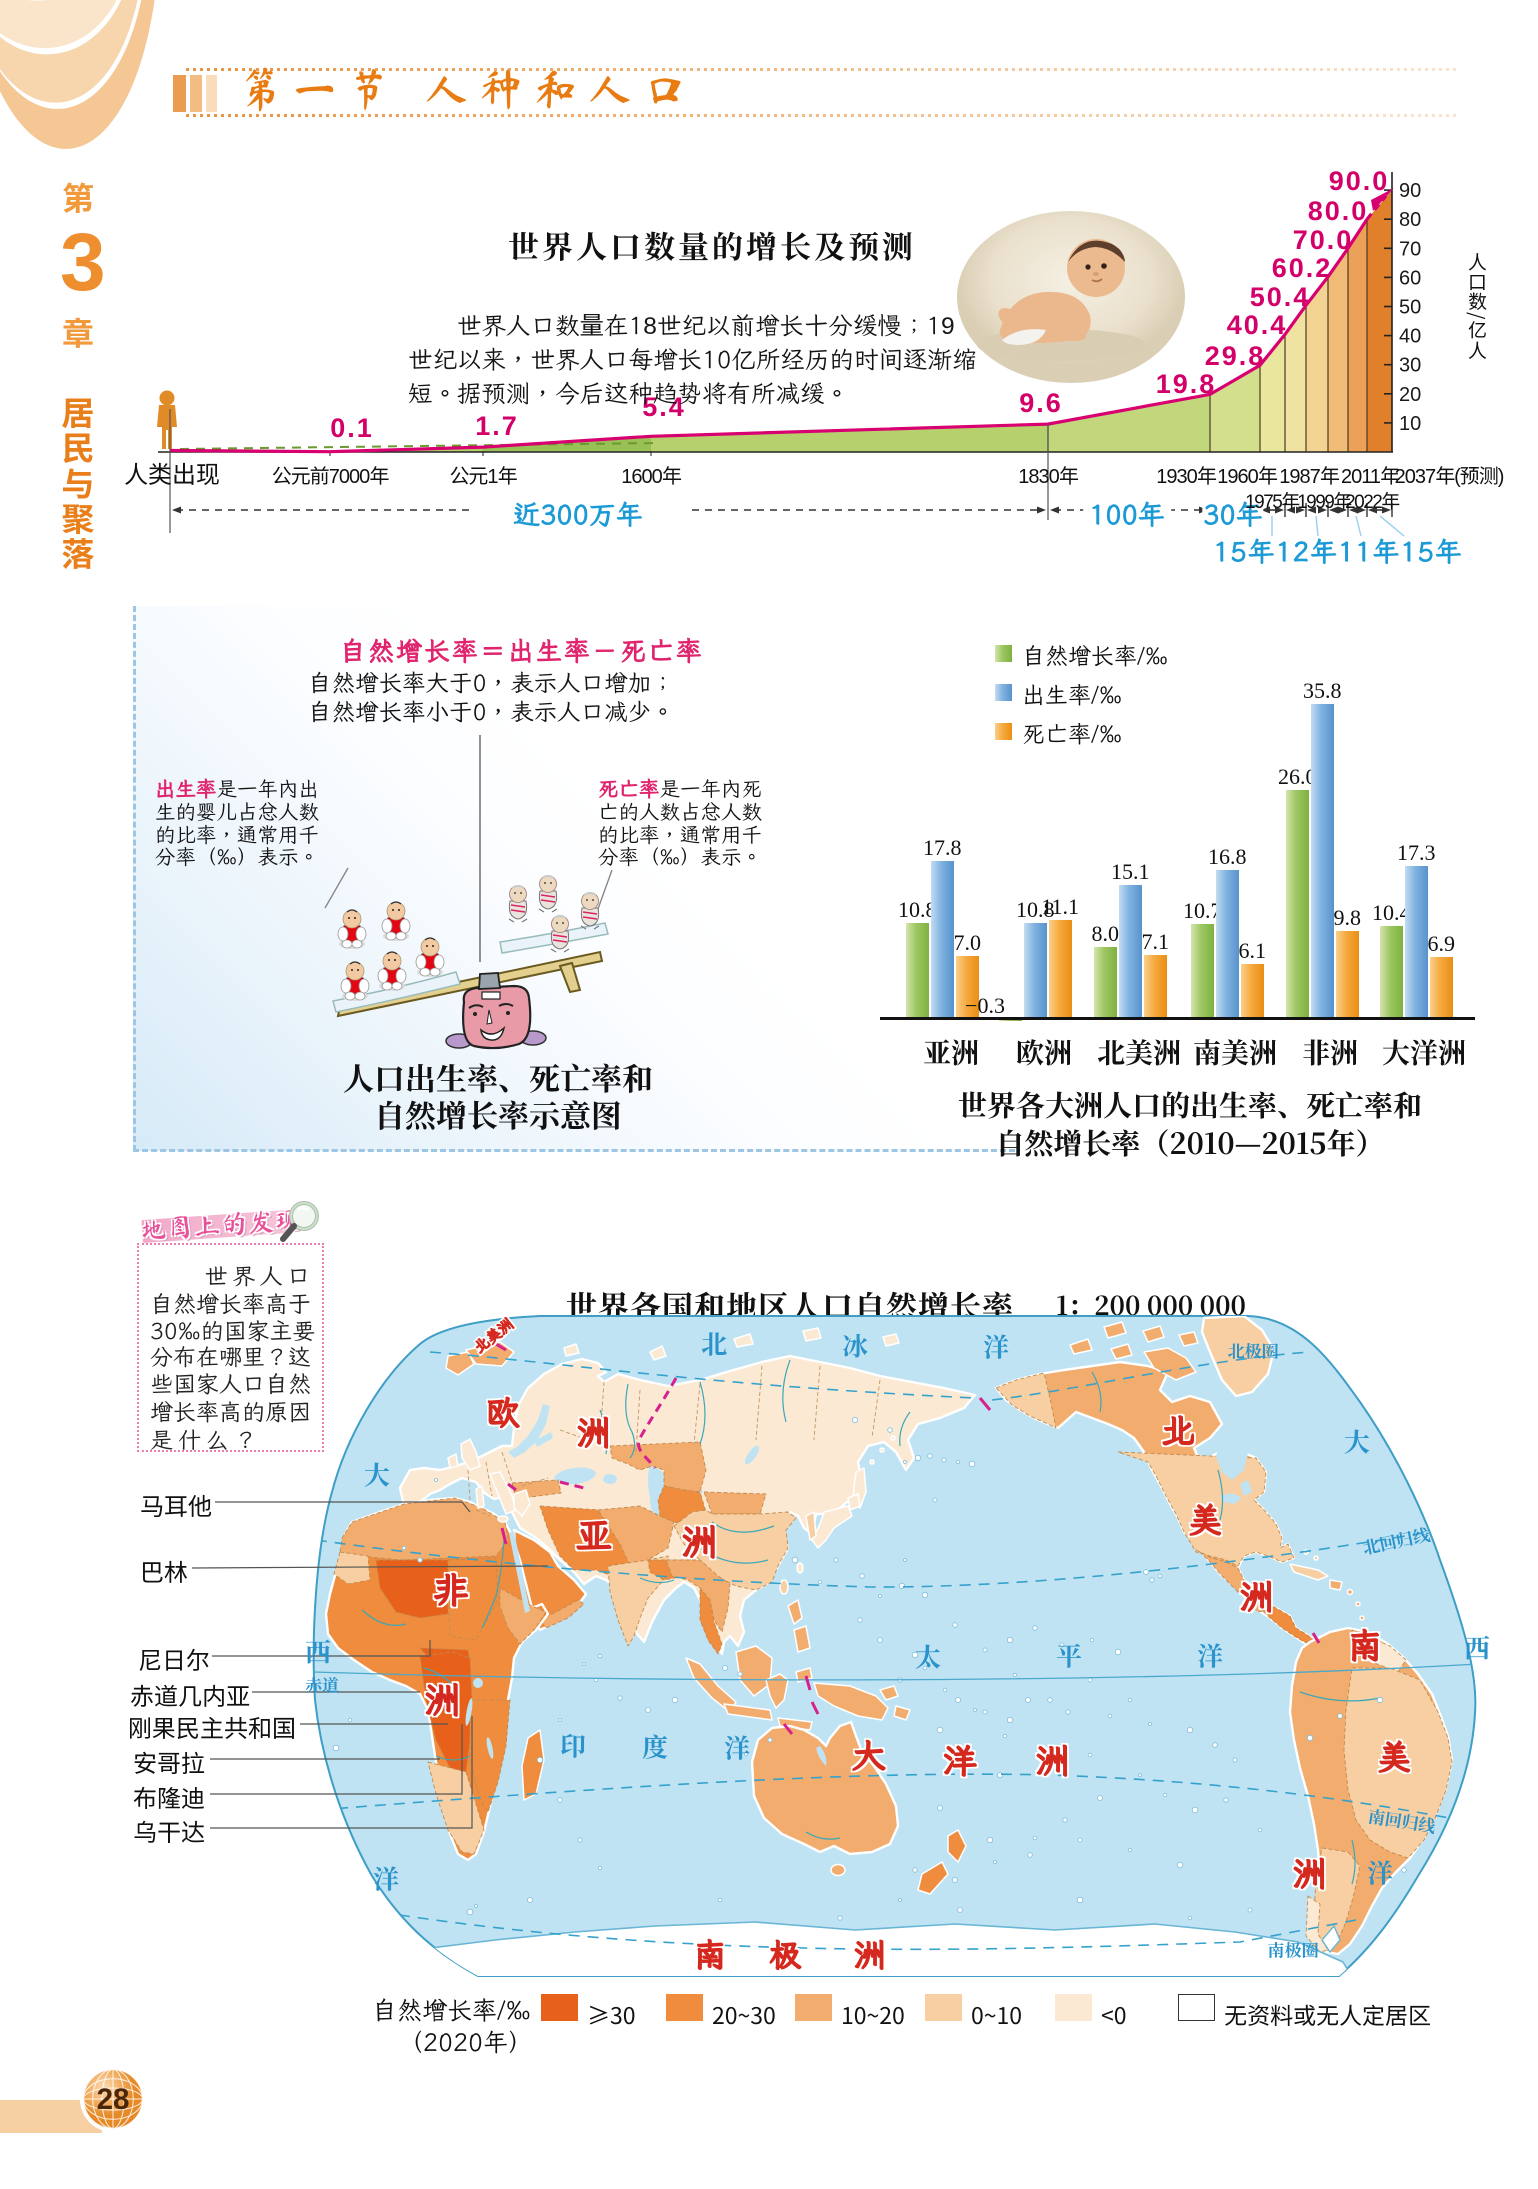 Image resolution: width=1538 pixels, height=2189 pixels. What do you see at coordinates (1410, 366) in the screenshot?
I see `svg-text: 30` at bounding box center [1410, 366].